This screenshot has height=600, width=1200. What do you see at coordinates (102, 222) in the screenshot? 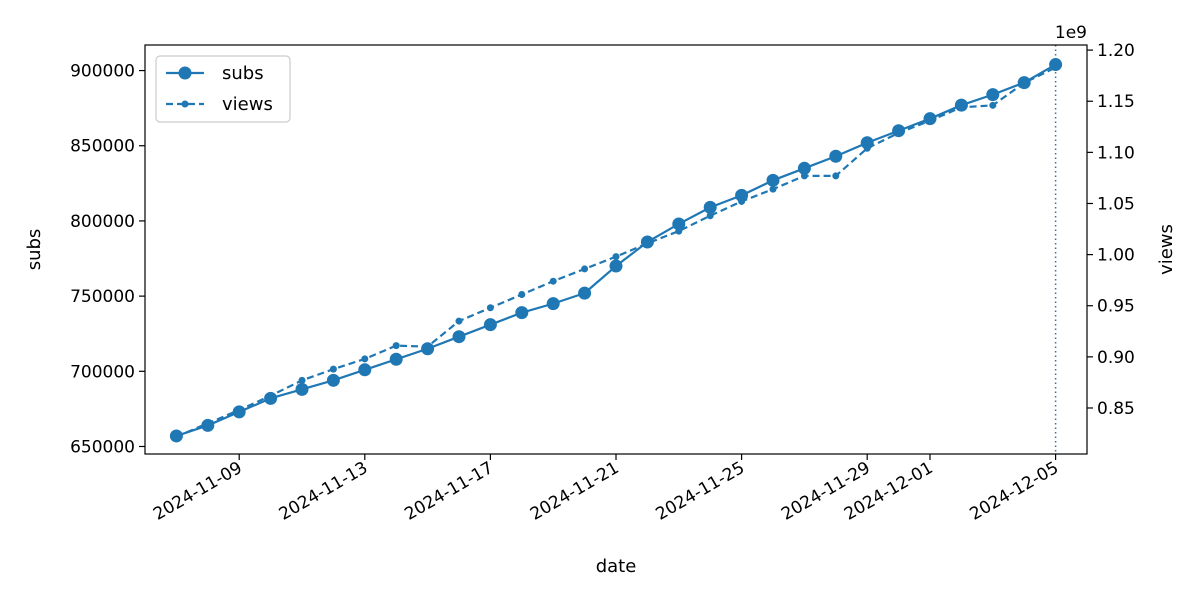
I see `y-left-tick-label: 800000` at bounding box center [102, 222].